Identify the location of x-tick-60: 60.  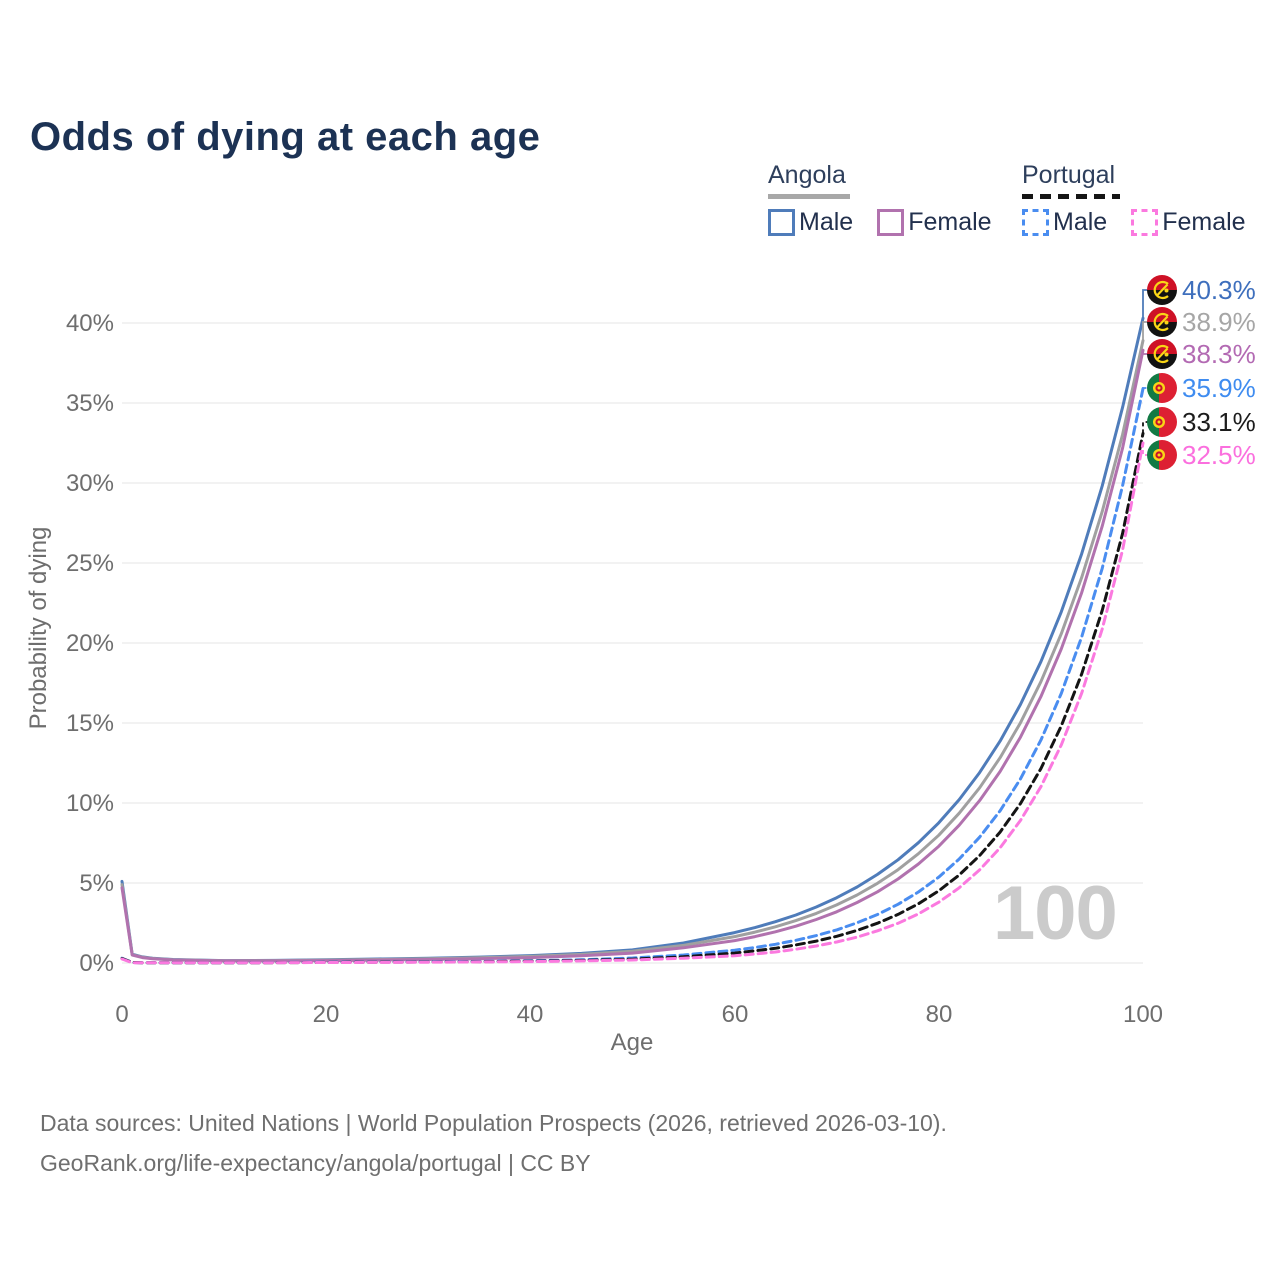
(735, 1014).